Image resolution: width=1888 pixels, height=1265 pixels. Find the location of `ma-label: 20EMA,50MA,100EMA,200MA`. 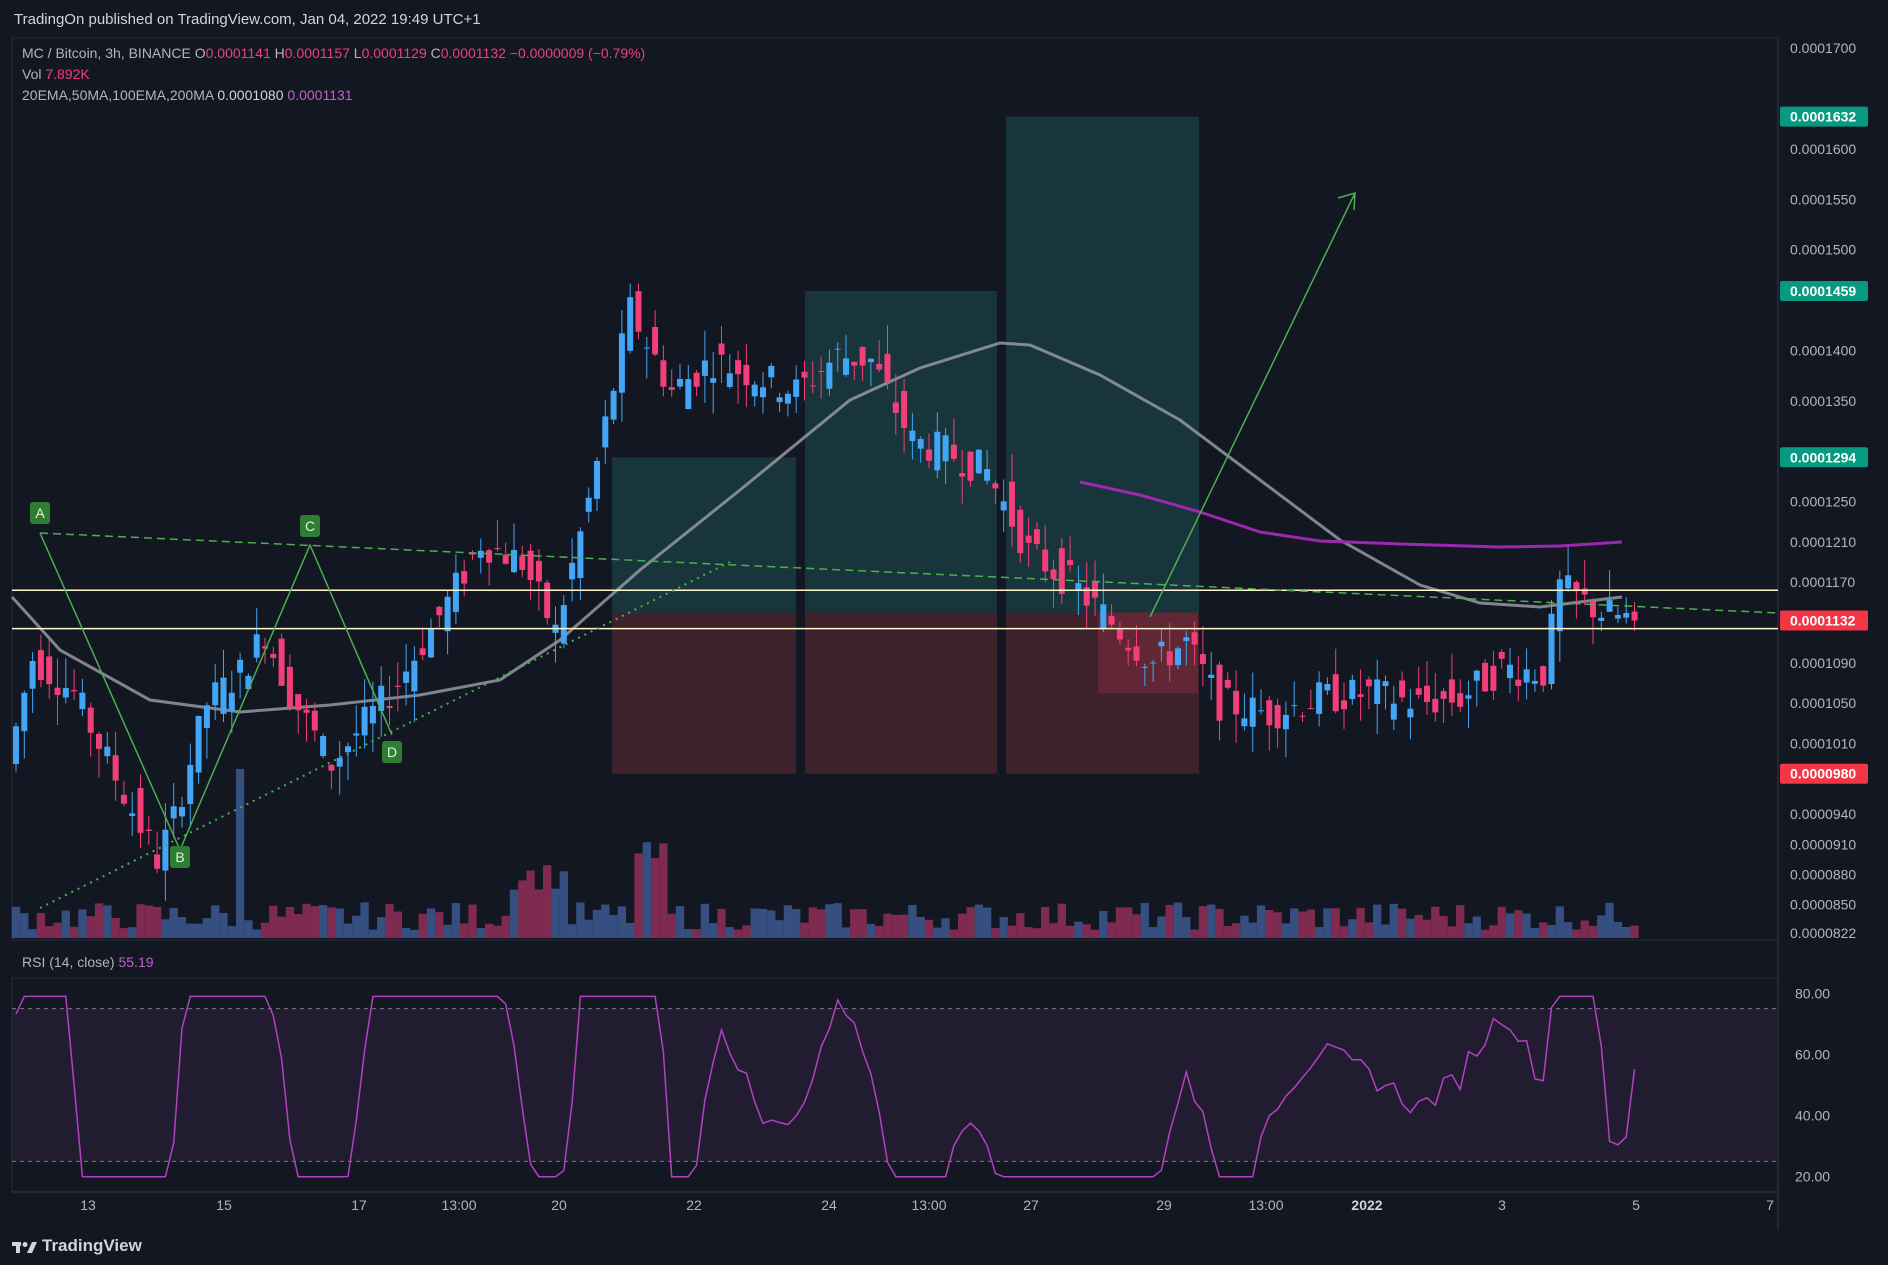

ma-label: 20EMA,50MA,100EMA,200MA is located at coordinates (118, 95).